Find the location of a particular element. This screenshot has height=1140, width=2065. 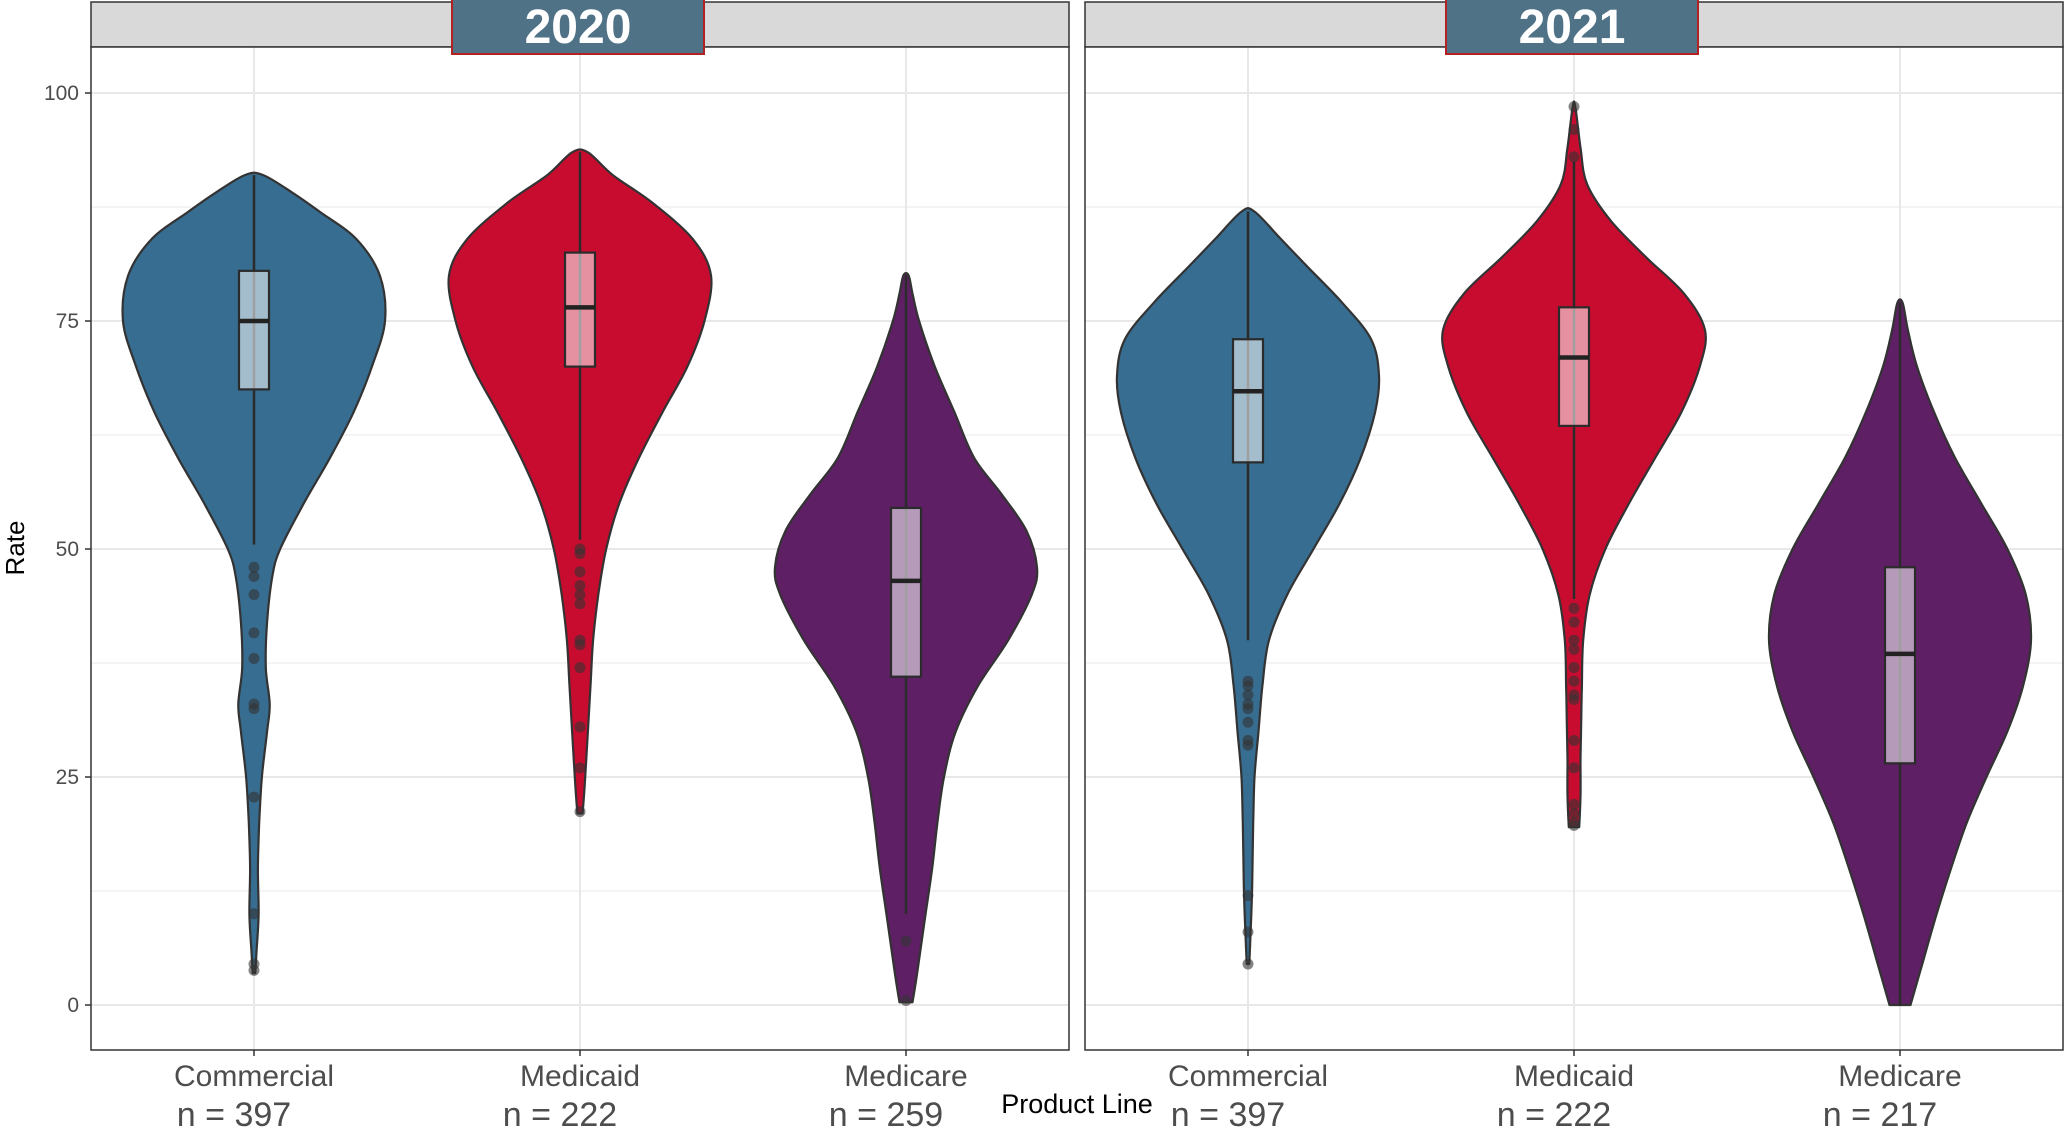

y-tick-label: 100 is located at coordinates (61, 93).